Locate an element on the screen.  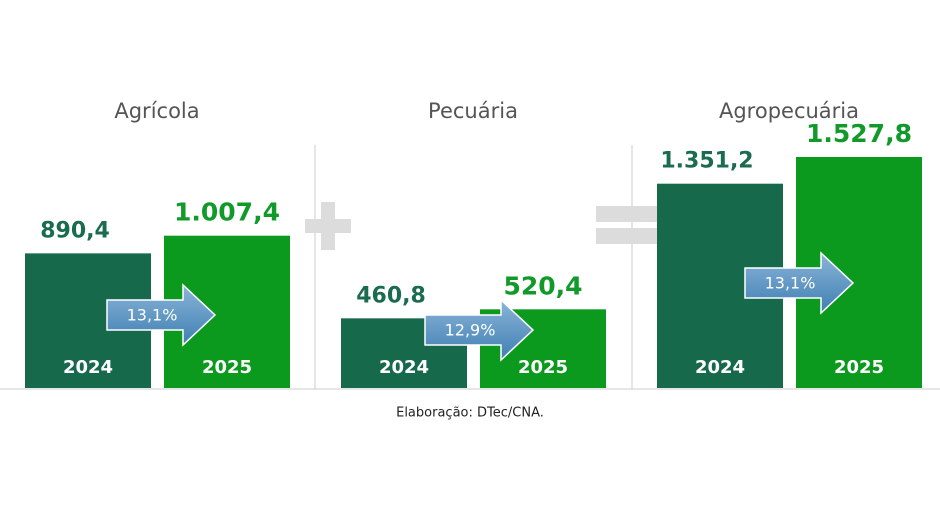
value-label: 1.527,8 is located at coordinates (859, 133).